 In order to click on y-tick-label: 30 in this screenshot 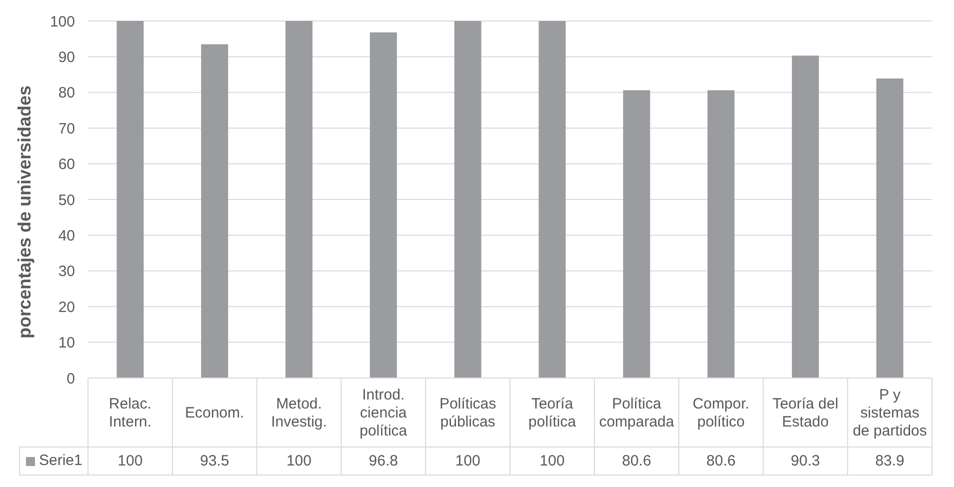, I will do `click(66, 271)`.